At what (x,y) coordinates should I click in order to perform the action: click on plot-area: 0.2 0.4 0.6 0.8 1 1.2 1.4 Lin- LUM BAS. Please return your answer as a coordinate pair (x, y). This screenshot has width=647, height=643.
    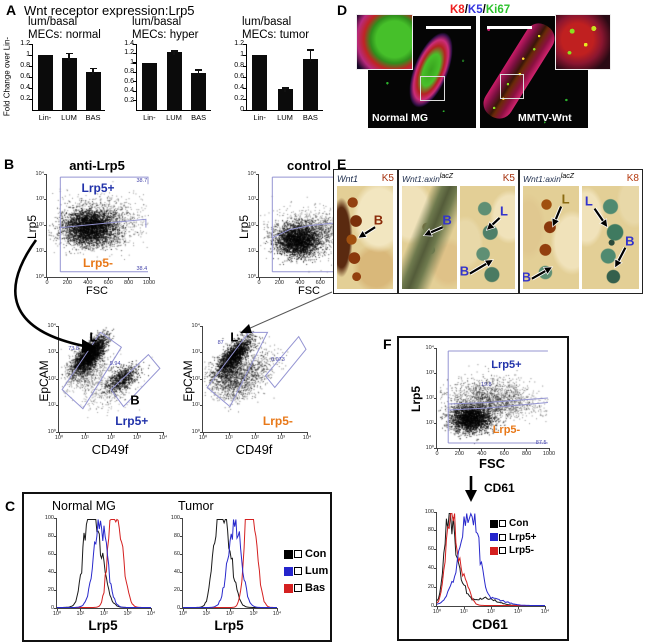
    Looking at the image, I should click on (167, 81).